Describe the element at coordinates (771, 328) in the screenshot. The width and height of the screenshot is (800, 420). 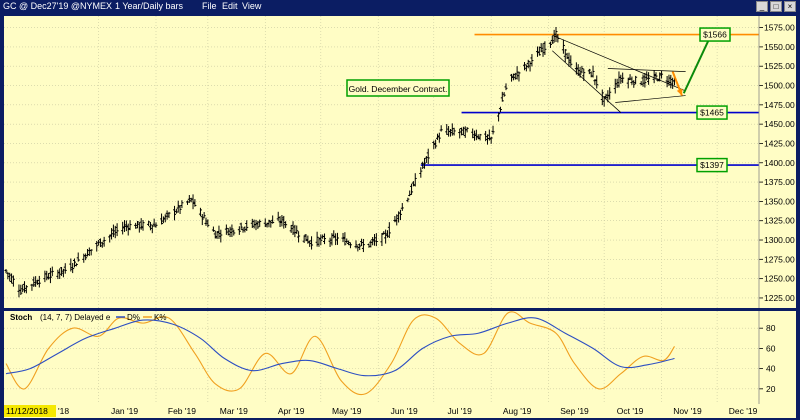
I see `stoch-tick-label: 80` at that location.